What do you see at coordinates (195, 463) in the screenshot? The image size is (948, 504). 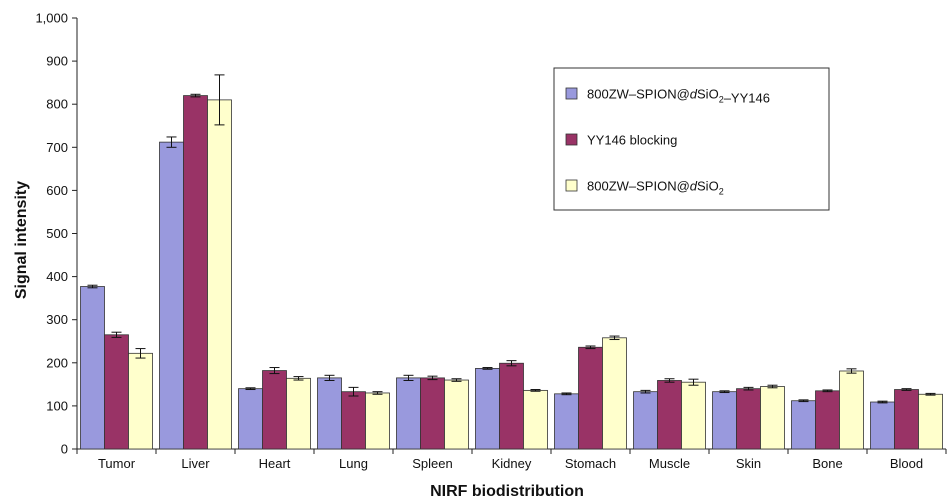 I see `x-tick-label: Liver` at bounding box center [195, 463].